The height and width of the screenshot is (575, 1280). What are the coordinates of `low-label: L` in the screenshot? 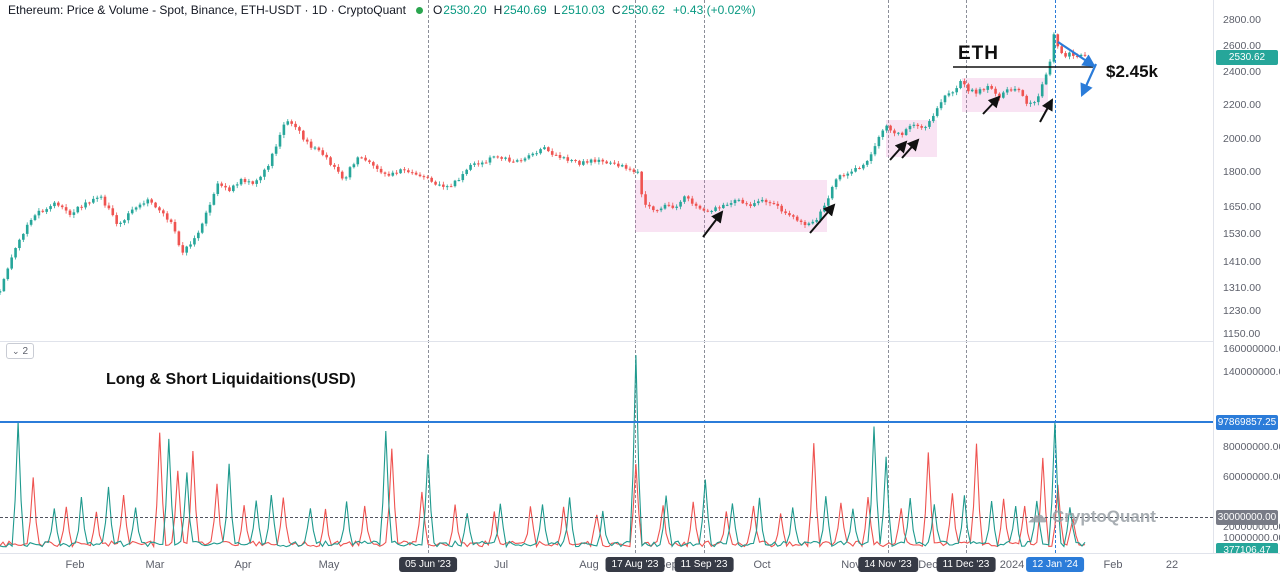 It's located at (557, 10).